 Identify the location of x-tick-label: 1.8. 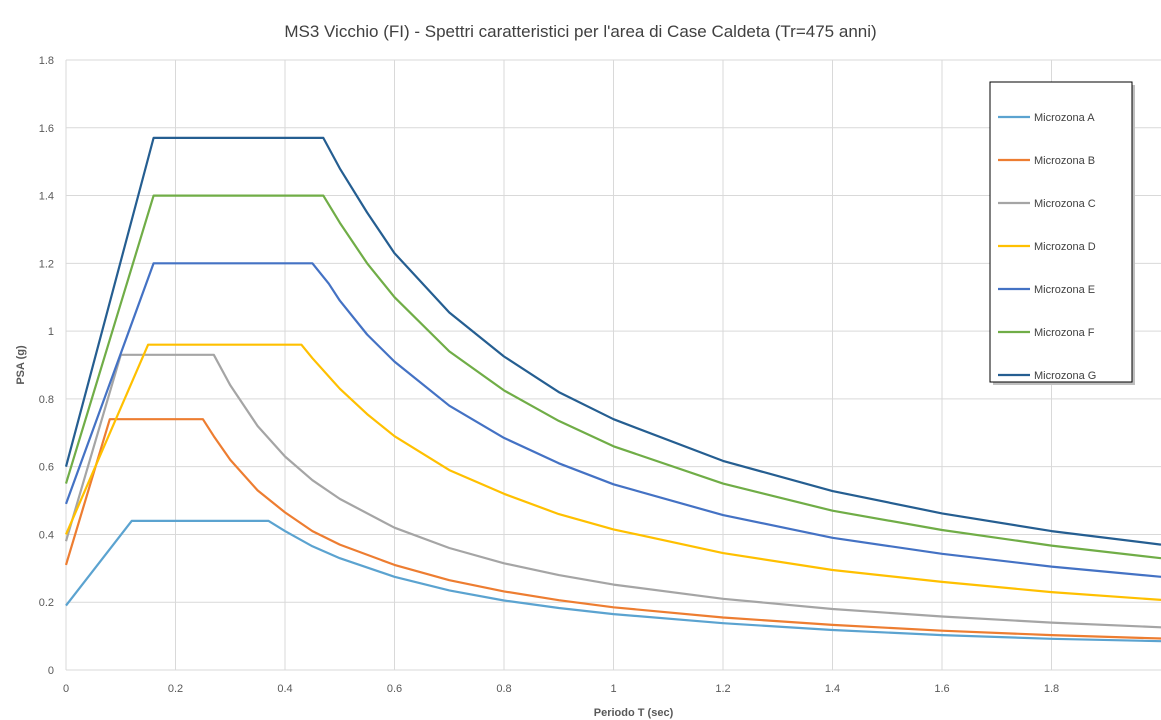
(1051, 689).